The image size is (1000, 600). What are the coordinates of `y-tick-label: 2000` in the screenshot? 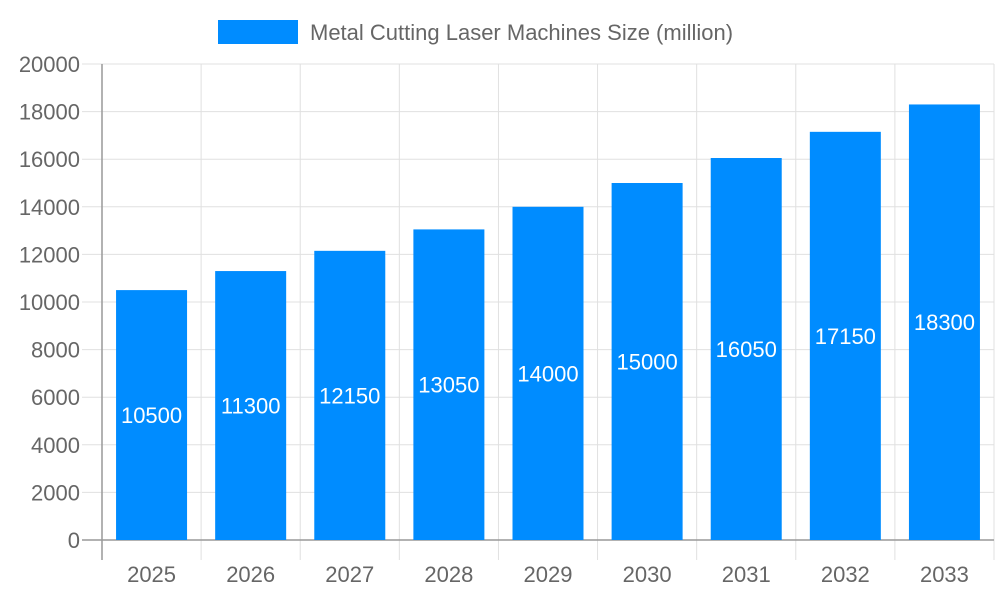 It's located at (55, 492).